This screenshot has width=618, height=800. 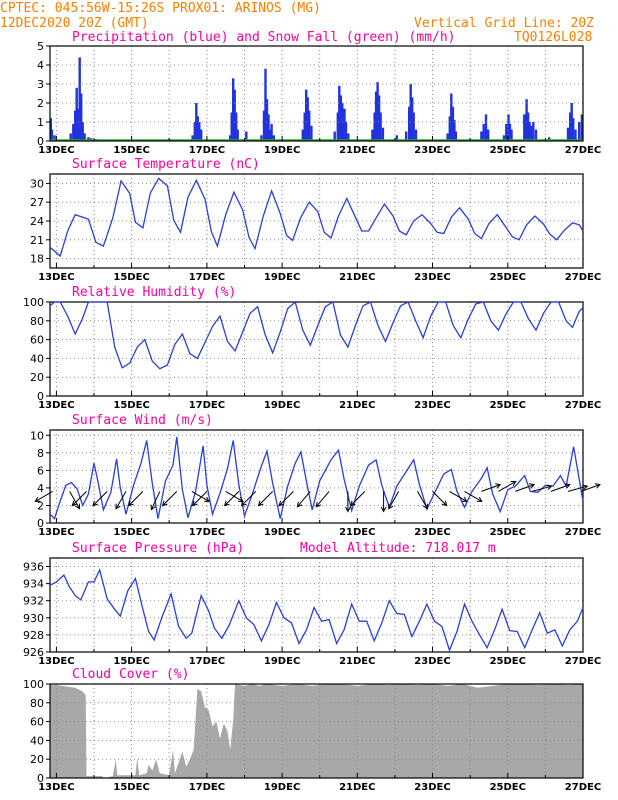 What do you see at coordinates (398, 548) in the screenshot?
I see `model-altitude: Model Altitude: 718.017 m` at bounding box center [398, 548].